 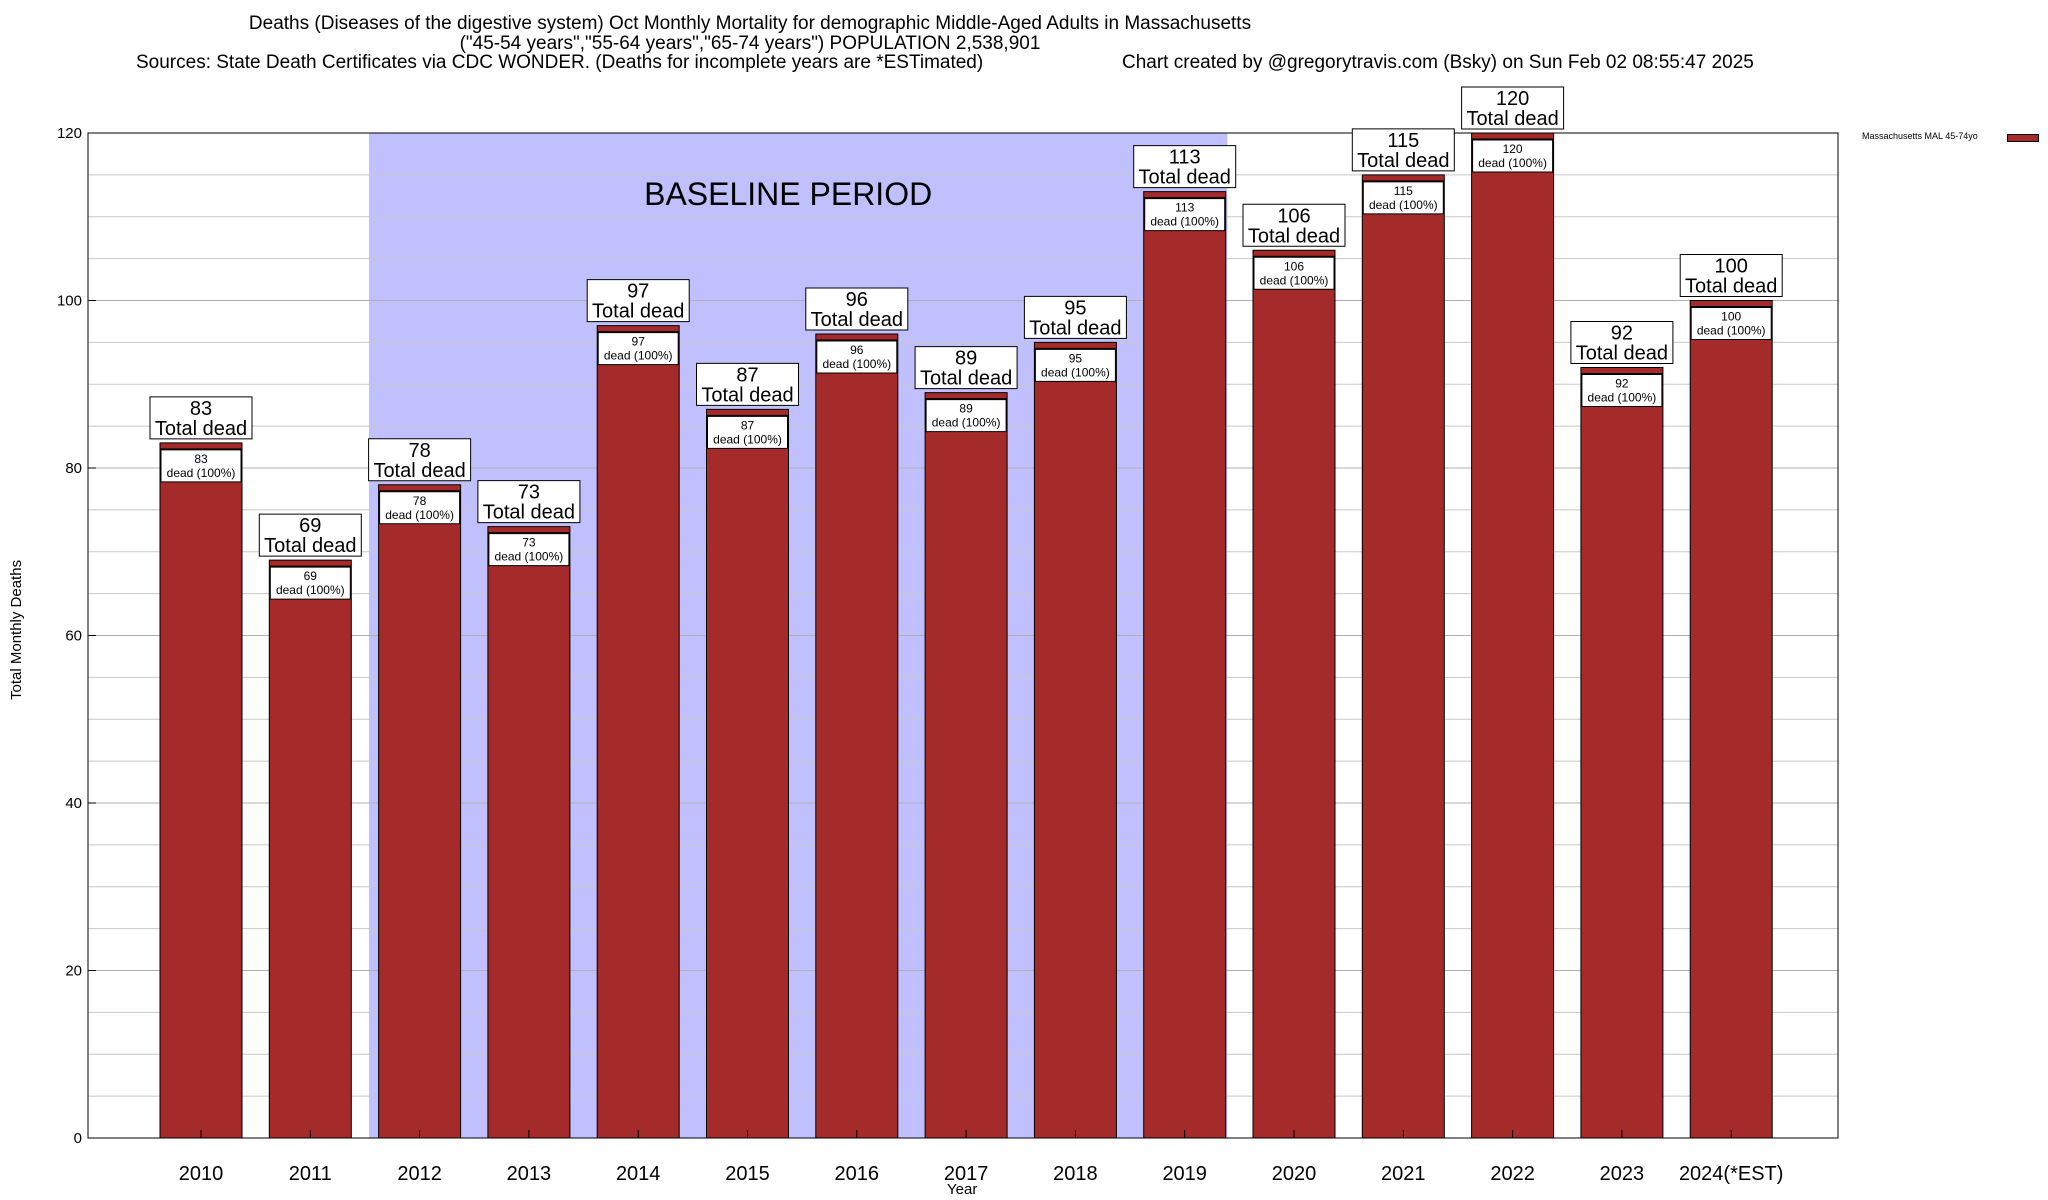 What do you see at coordinates (529, 543) in the screenshot?
I see `inner-label-value: 73` at bounding box center [529, 543].